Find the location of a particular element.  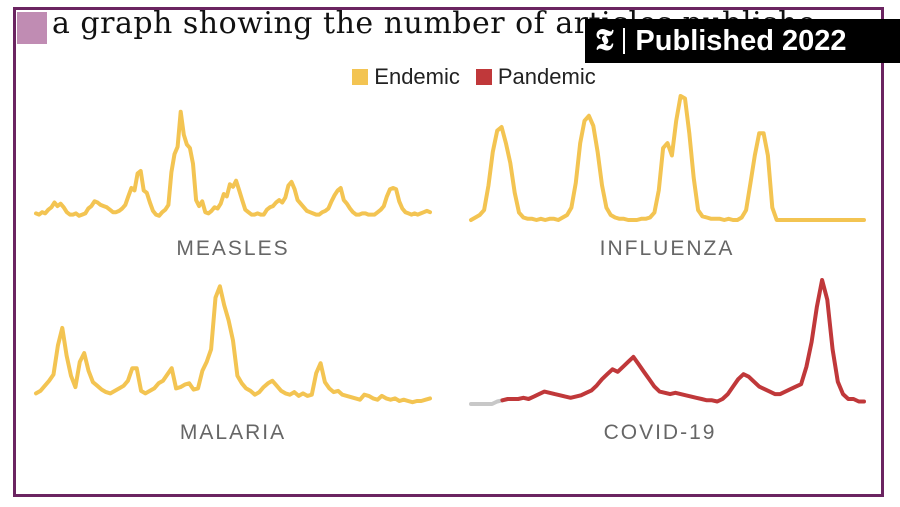

legend-item-endemic: Endemic is located at coordinates (406, 77).